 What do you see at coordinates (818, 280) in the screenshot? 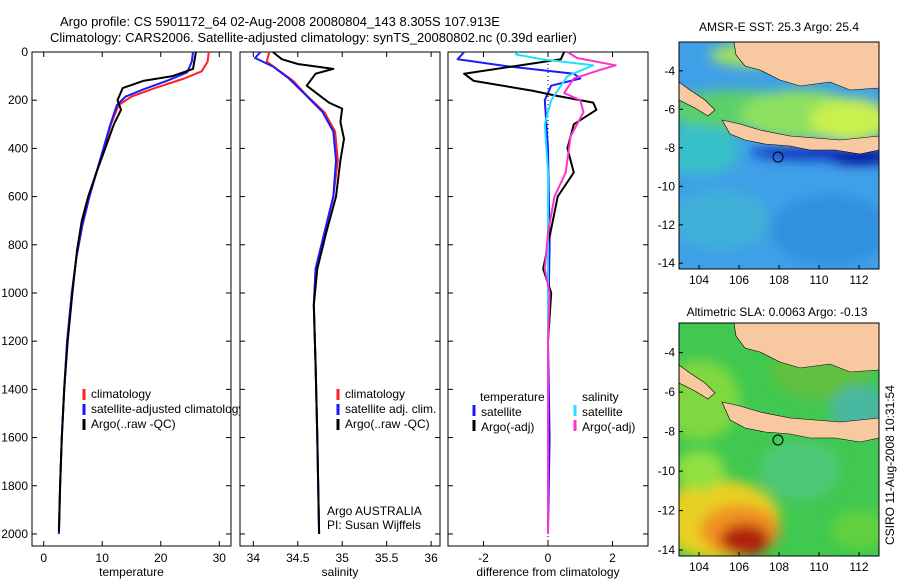
I see `sst-map-xtick-label: 110` at bounding box center [818, 280].